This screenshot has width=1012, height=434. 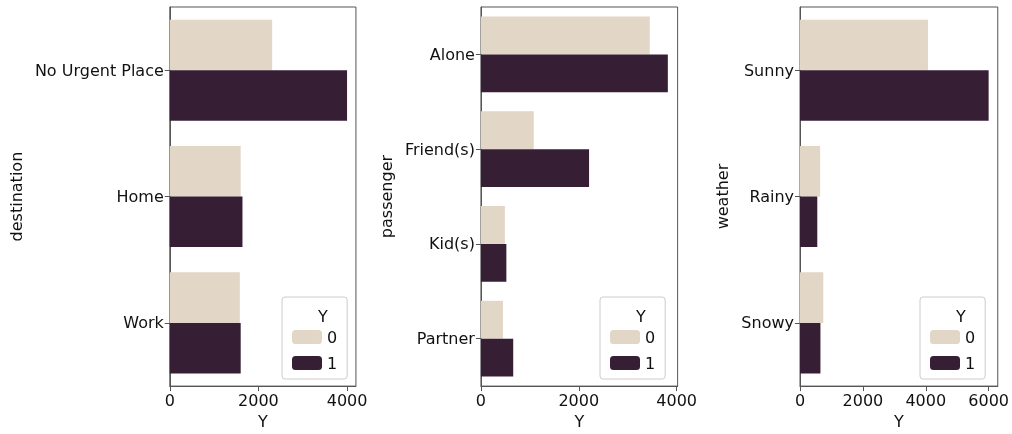 I want to click on y-tick-label: Home, so click(x=140, y=197).